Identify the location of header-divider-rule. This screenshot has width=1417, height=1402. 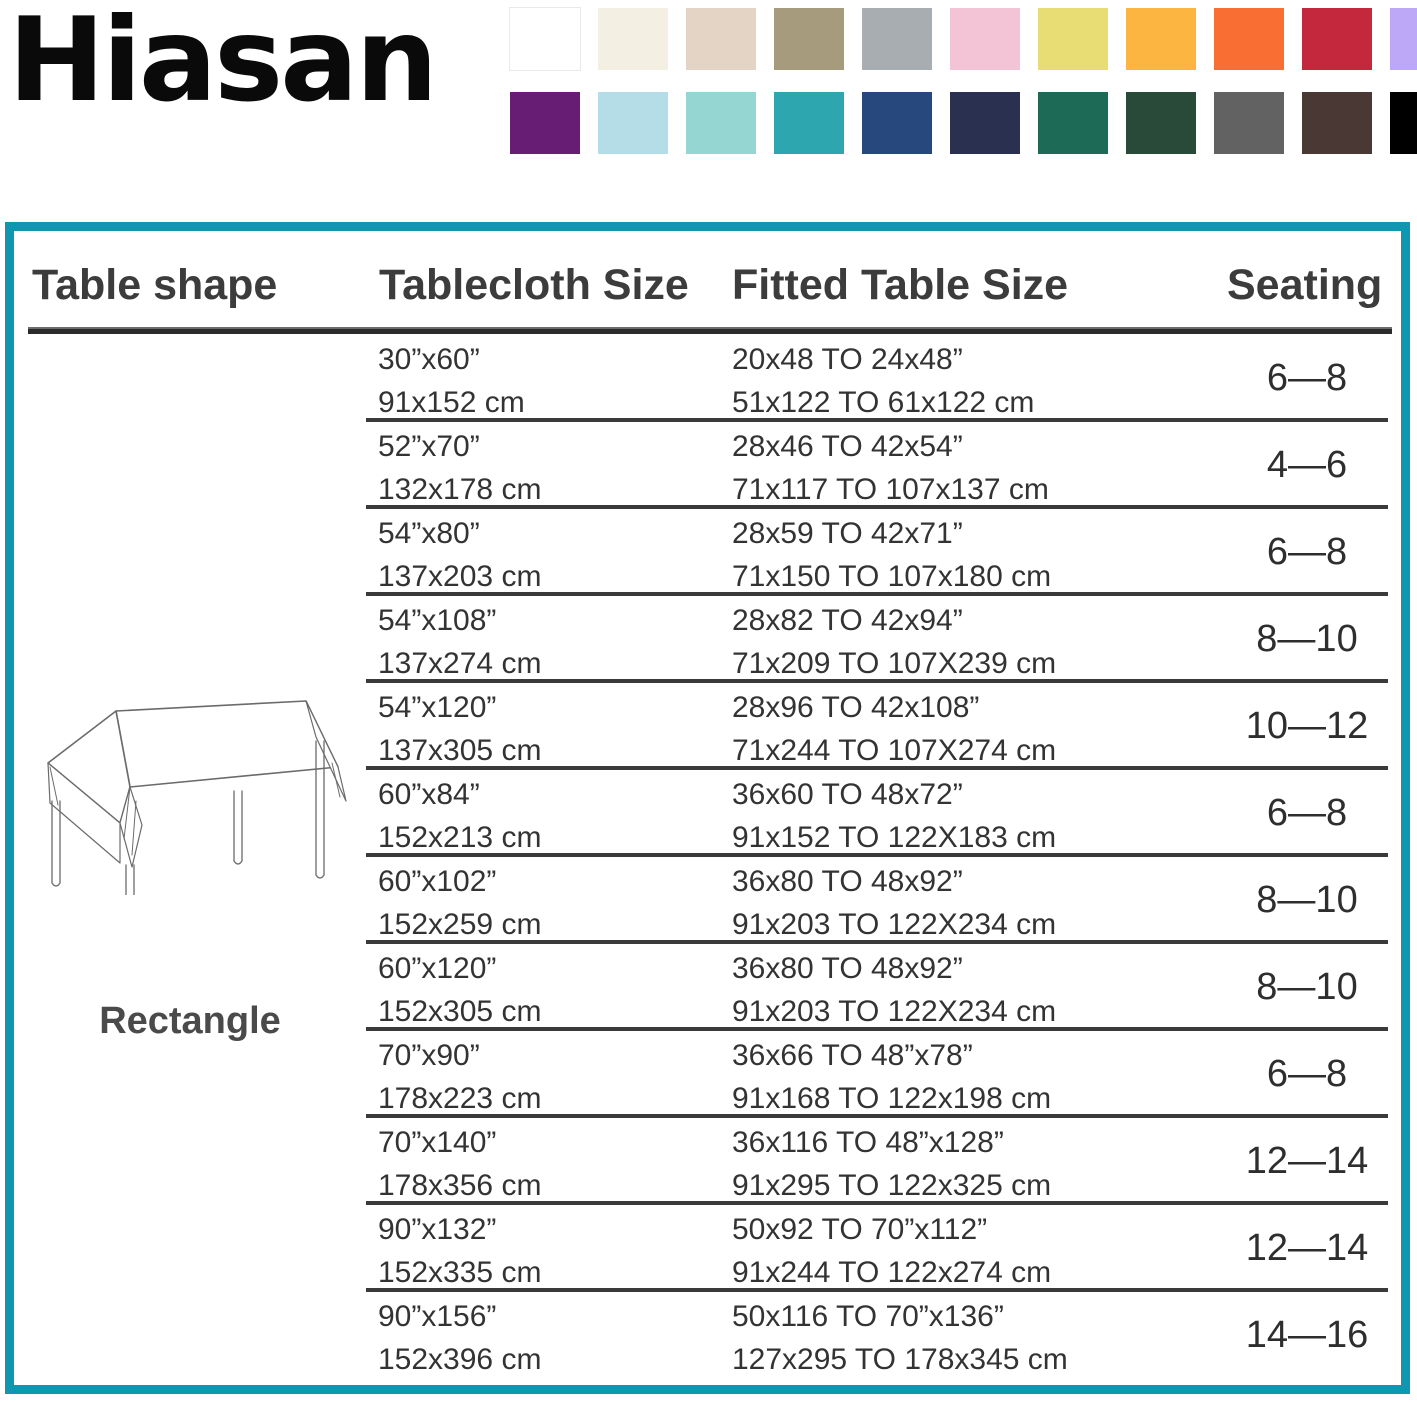
(710, 330).